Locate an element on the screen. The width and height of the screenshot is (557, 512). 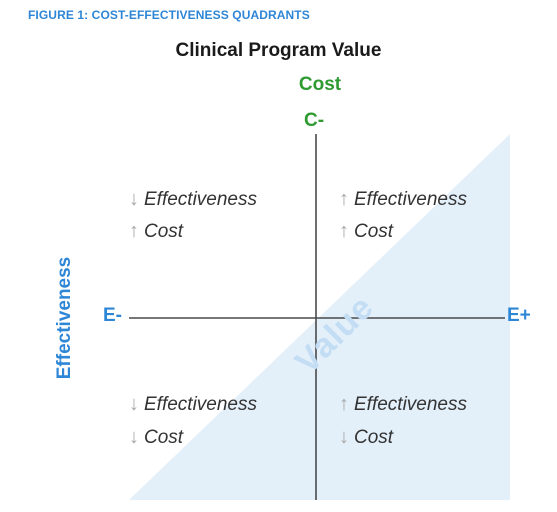
quadrant-bottom-right-effectiveness: ↑ Effectiveness is located at coordinates (401, 404).